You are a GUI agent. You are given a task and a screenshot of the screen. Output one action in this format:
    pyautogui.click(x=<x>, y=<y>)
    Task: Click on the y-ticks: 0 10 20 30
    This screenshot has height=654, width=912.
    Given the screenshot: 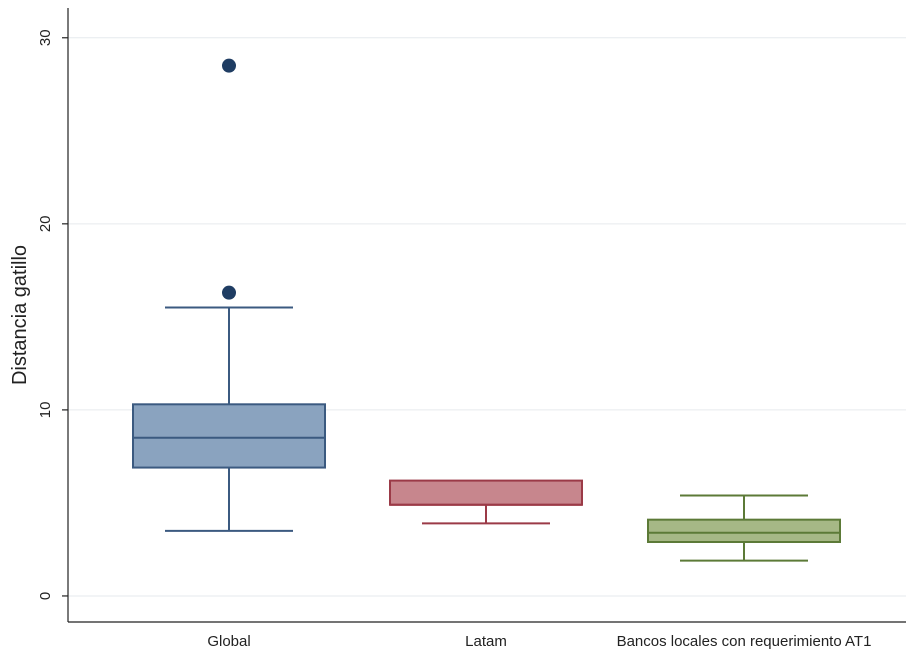 What is the action you would take?
    pyautogui.click(x=52, y=314)
    